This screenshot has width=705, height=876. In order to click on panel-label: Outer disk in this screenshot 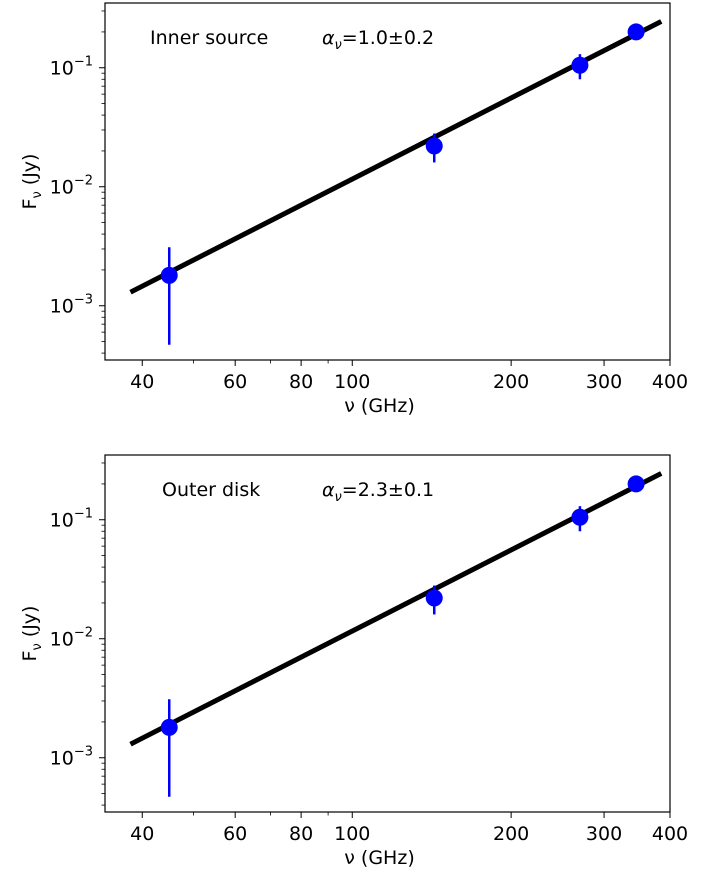, I will do `click(211, 490)`.